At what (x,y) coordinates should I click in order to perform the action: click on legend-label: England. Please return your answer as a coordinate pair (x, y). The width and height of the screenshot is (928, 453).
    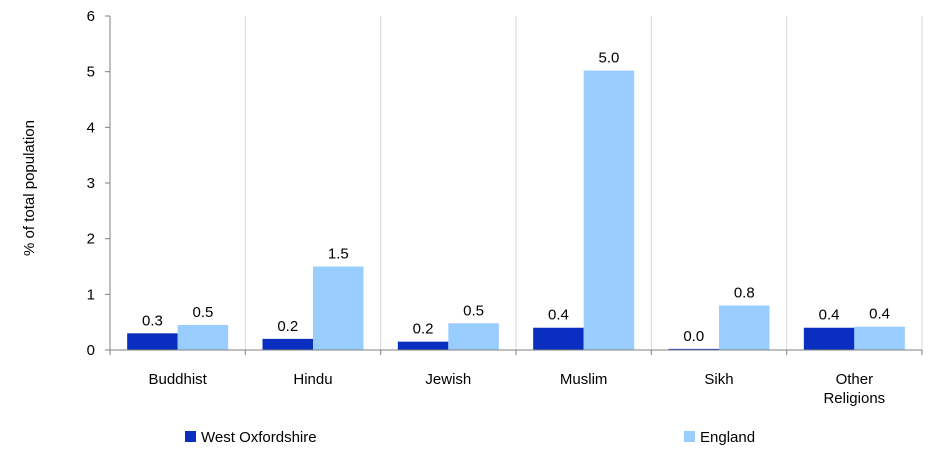
    Looking at the image, I should click on (727, 437).